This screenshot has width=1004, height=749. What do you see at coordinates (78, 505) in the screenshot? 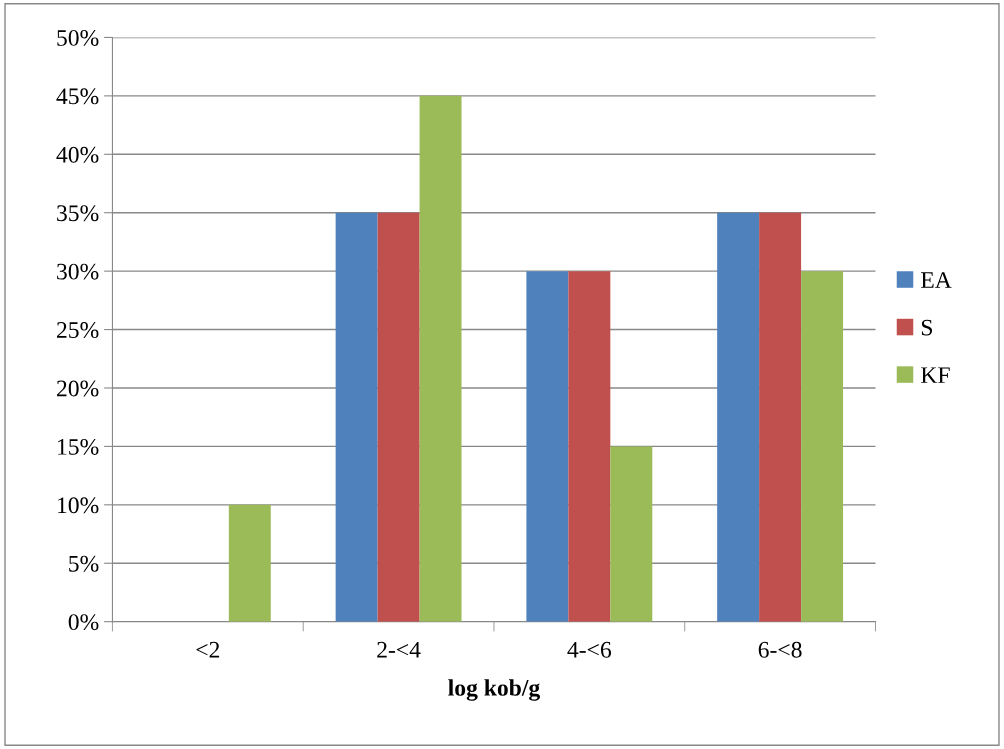
I see `y-tick-label: 10%` at bounding box center [78, 505].